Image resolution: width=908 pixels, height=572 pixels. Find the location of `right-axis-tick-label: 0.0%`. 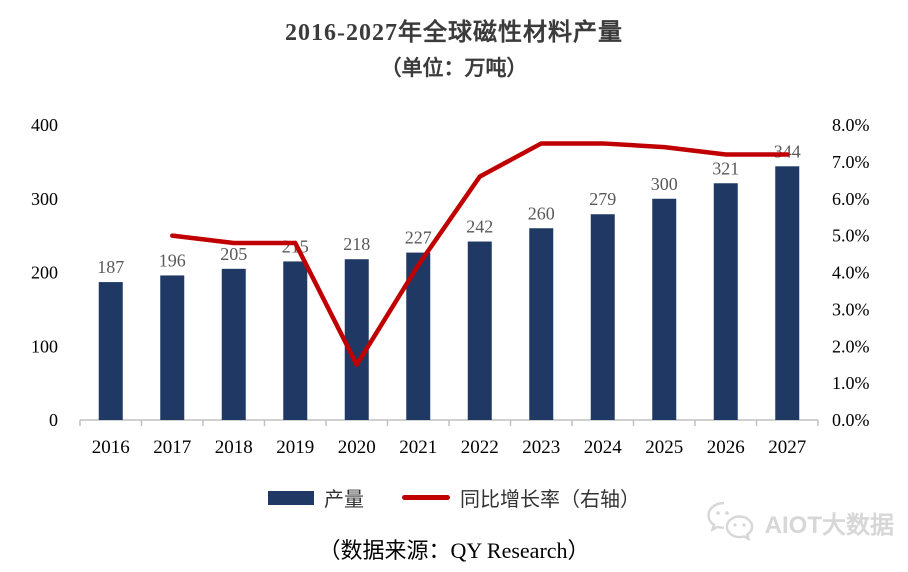

right-axis-tick-label: 0.0% is located at coordinates (851, 420).